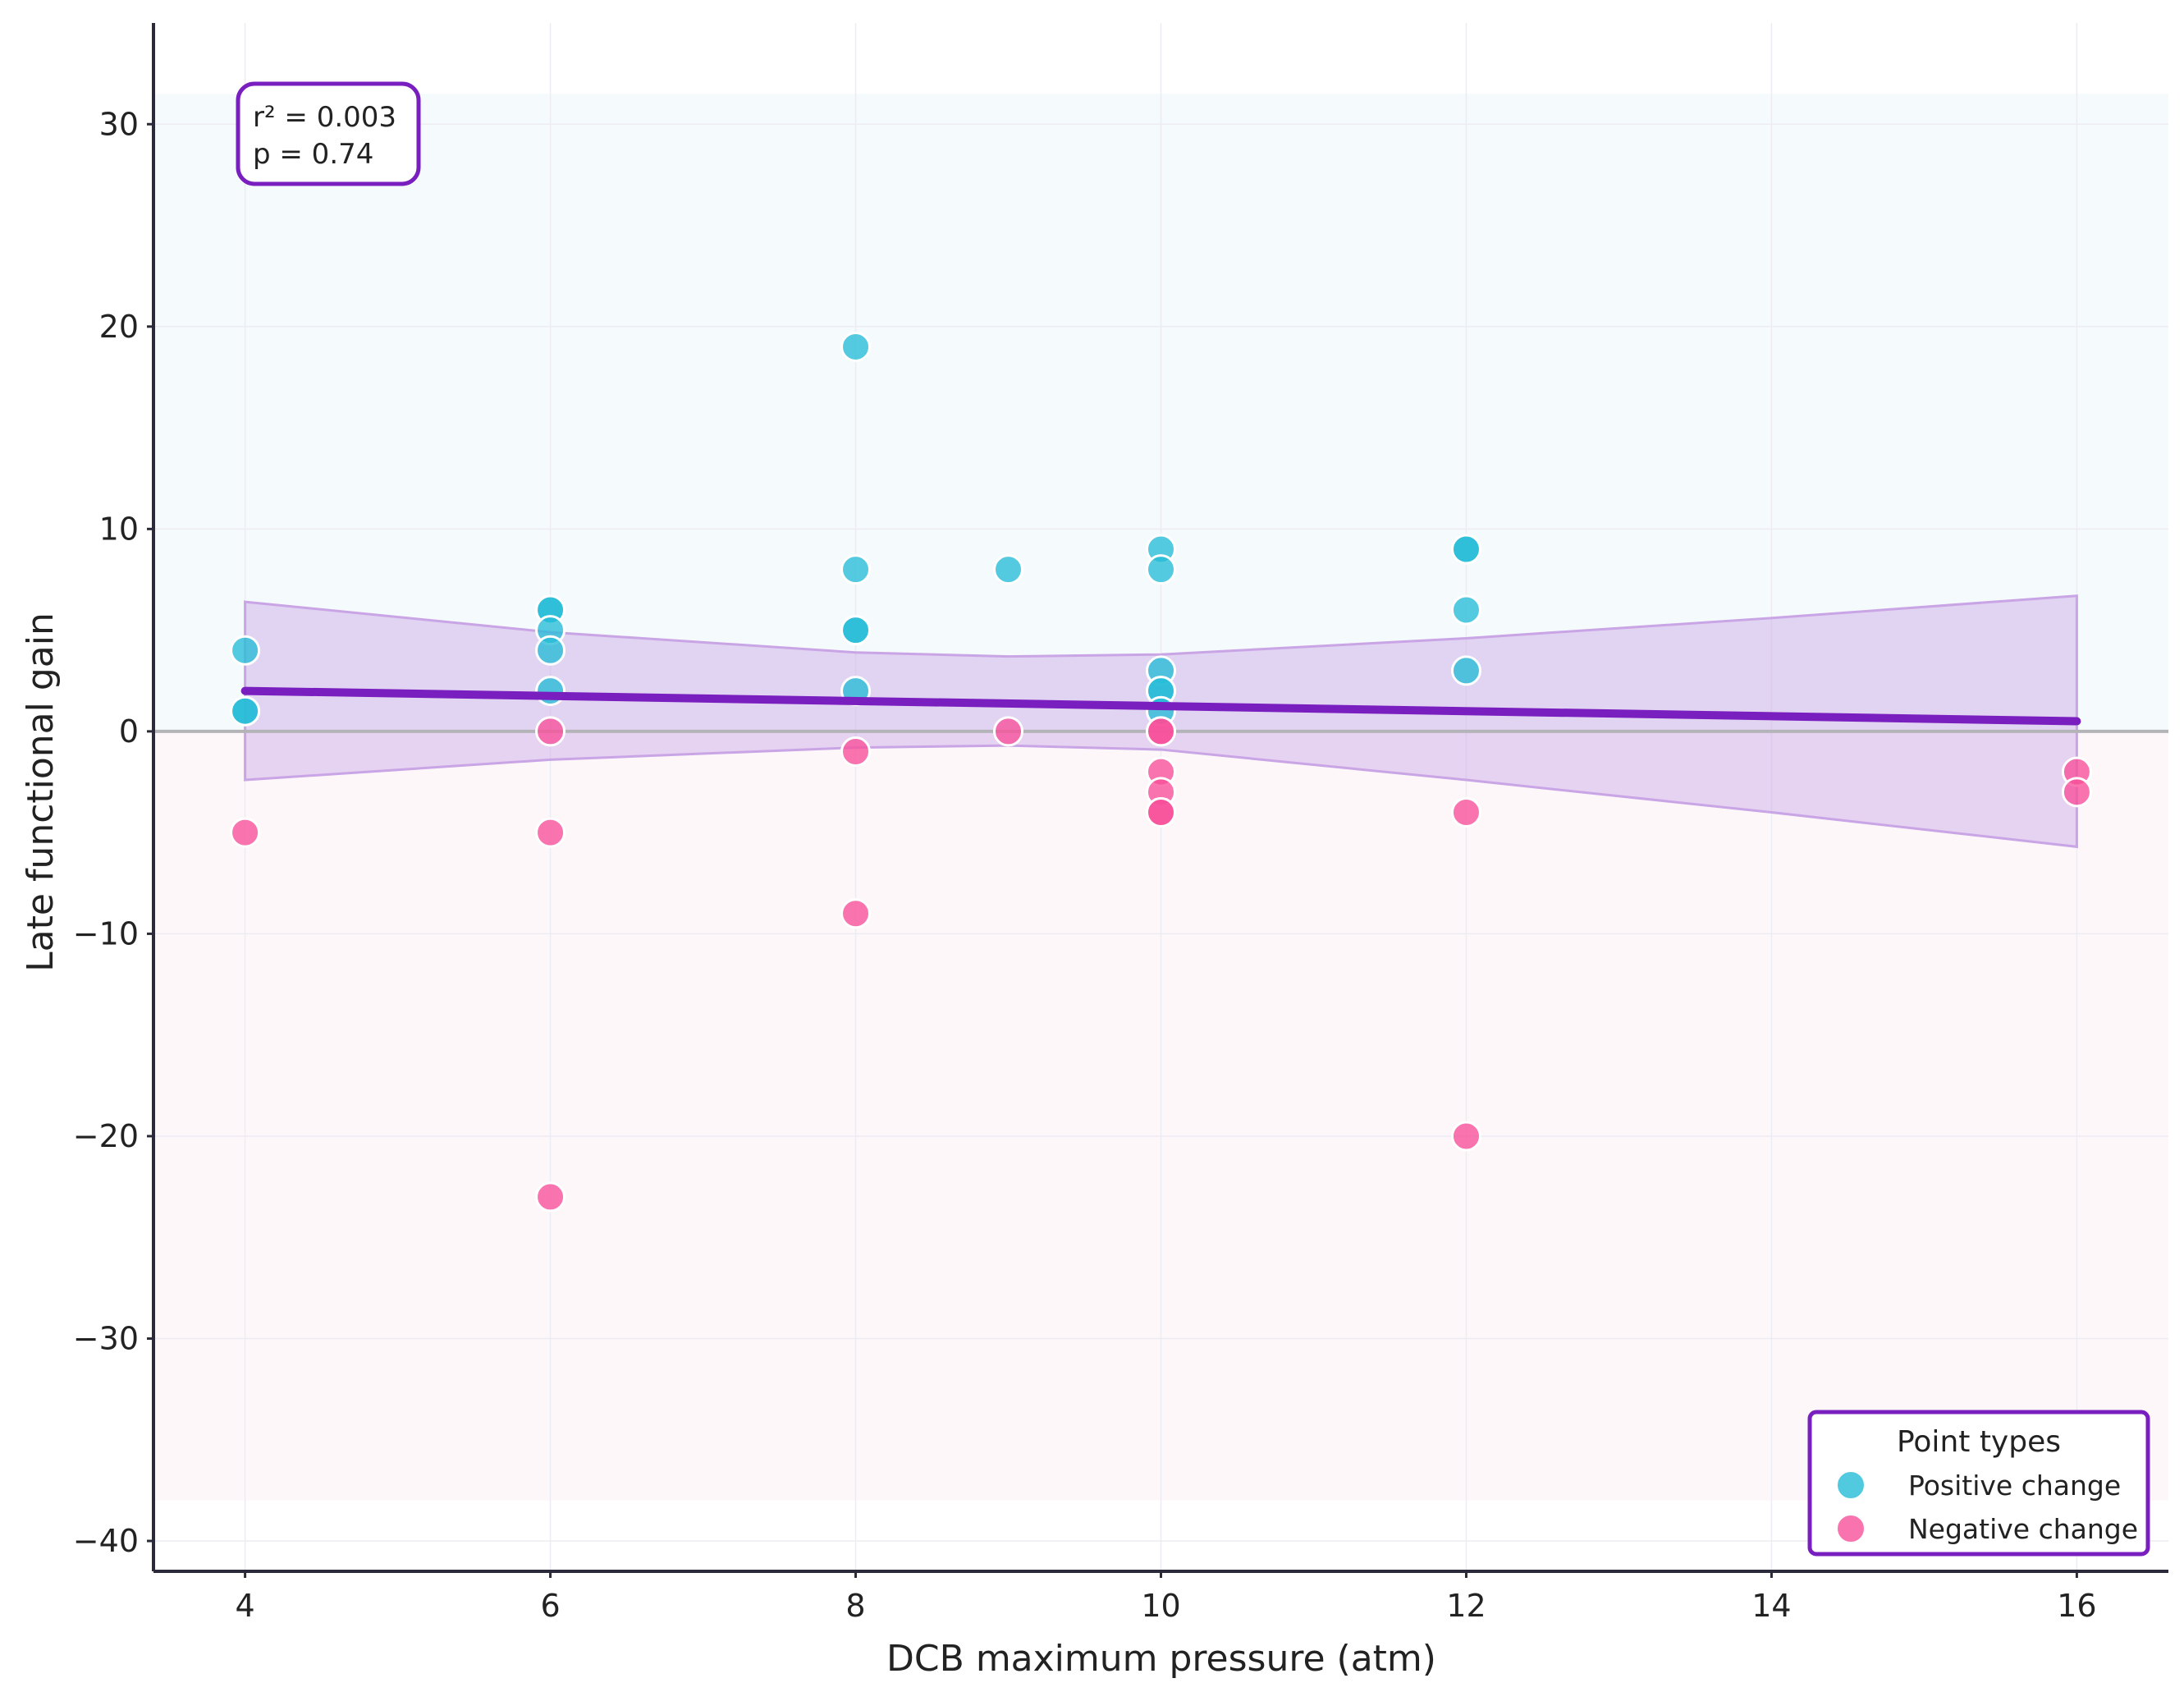  I want to click on legend-marker-negative, so click(1851, 1528).